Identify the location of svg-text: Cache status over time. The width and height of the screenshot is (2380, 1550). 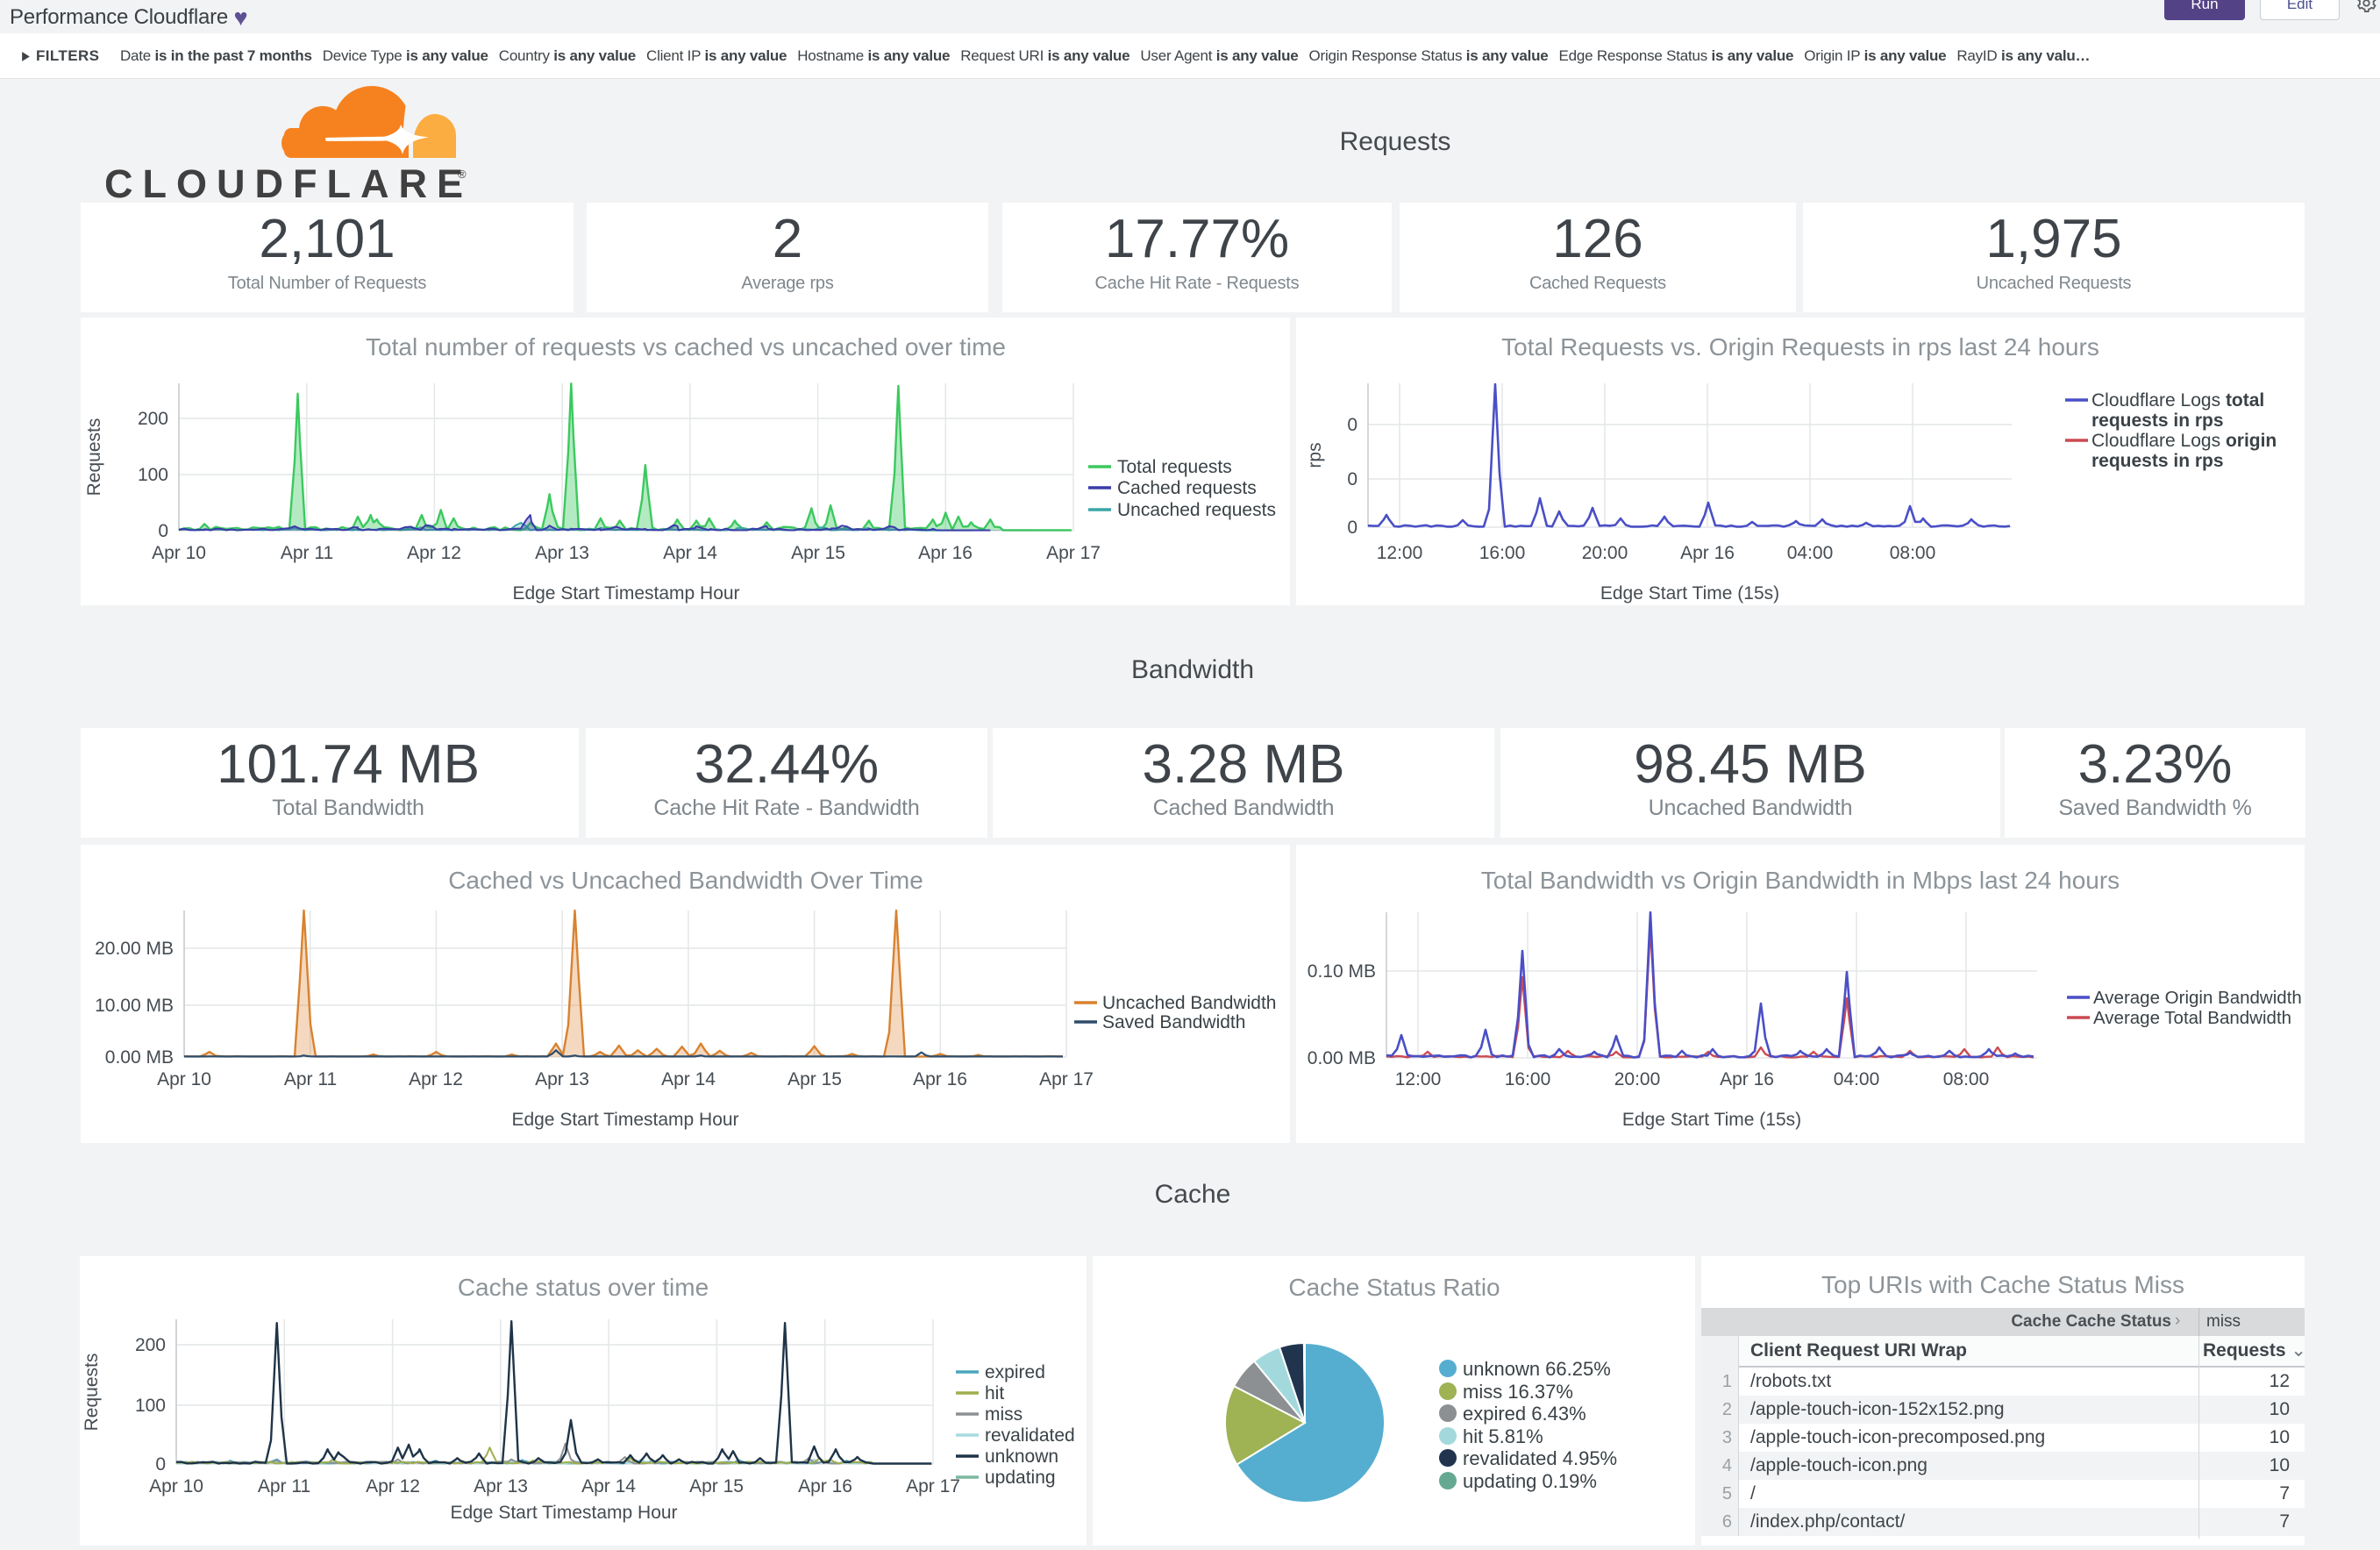
(583, 1287).